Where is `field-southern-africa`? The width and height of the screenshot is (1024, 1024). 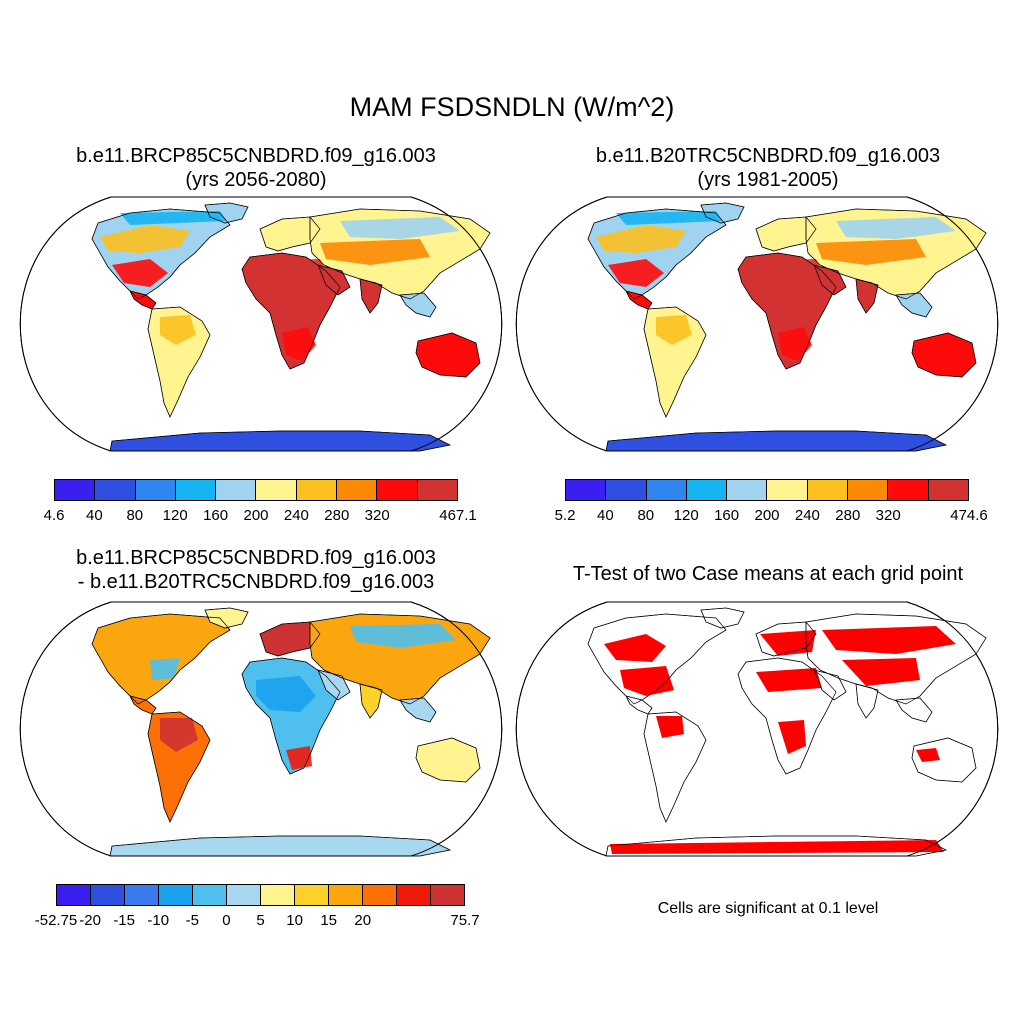
field-southern-africa is located at coordinates (795, 344).